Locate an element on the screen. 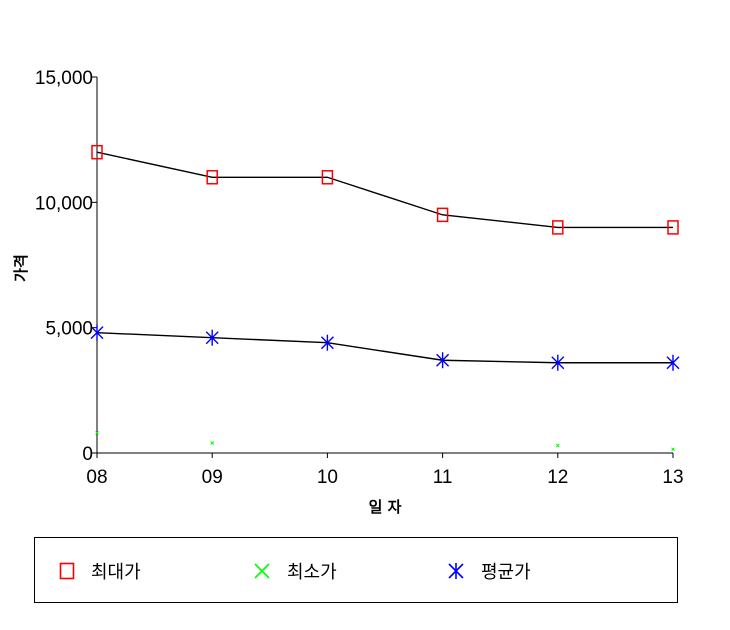 Image resolution: width=730 pixels, height=630 pixels. y-tick-label: 15,000 is located at coordinates (64, 78).